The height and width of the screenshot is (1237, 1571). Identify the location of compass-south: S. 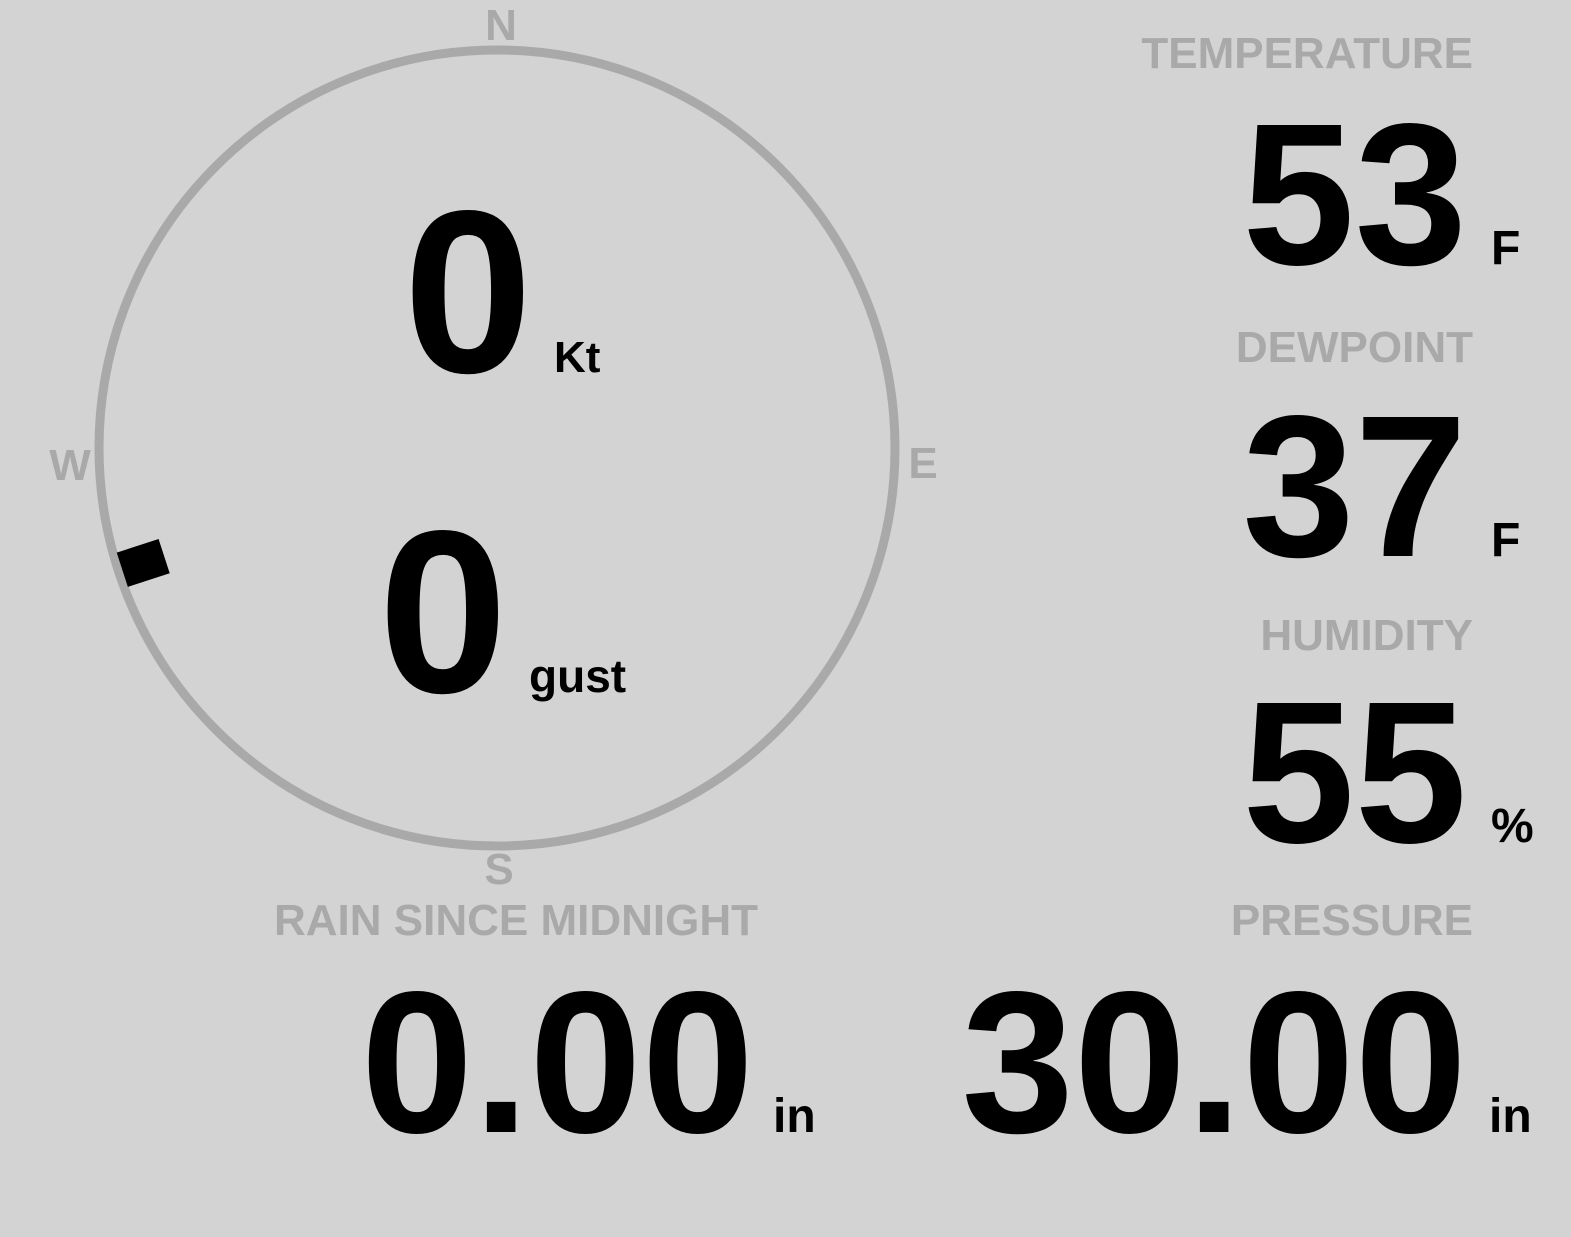
(498, 869).